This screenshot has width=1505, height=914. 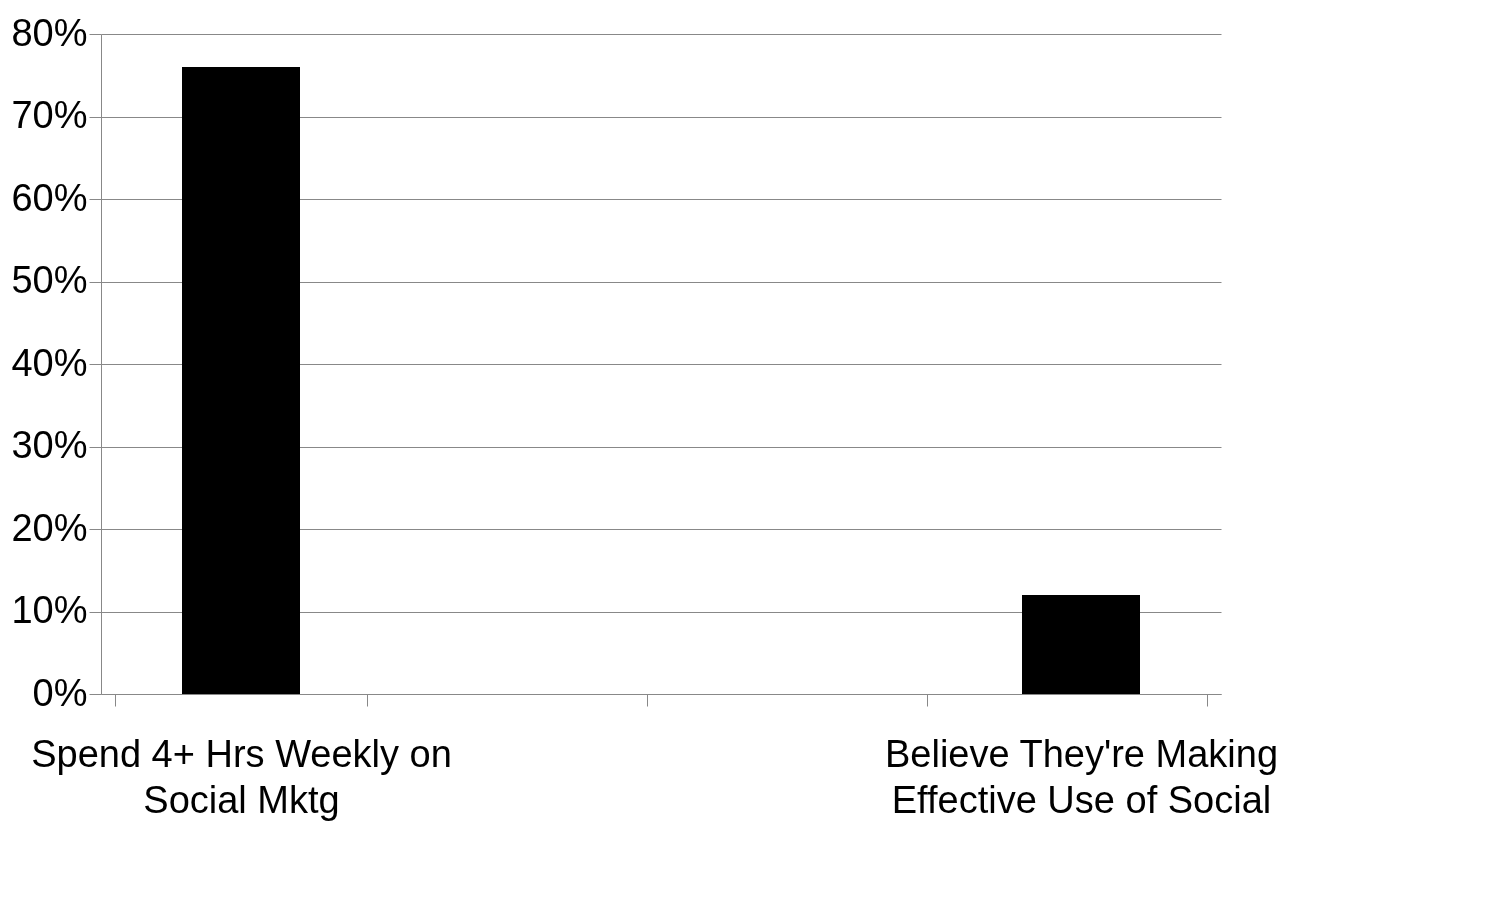 I want to click on y-tick-label: 80%, so click(x=49, y=32).